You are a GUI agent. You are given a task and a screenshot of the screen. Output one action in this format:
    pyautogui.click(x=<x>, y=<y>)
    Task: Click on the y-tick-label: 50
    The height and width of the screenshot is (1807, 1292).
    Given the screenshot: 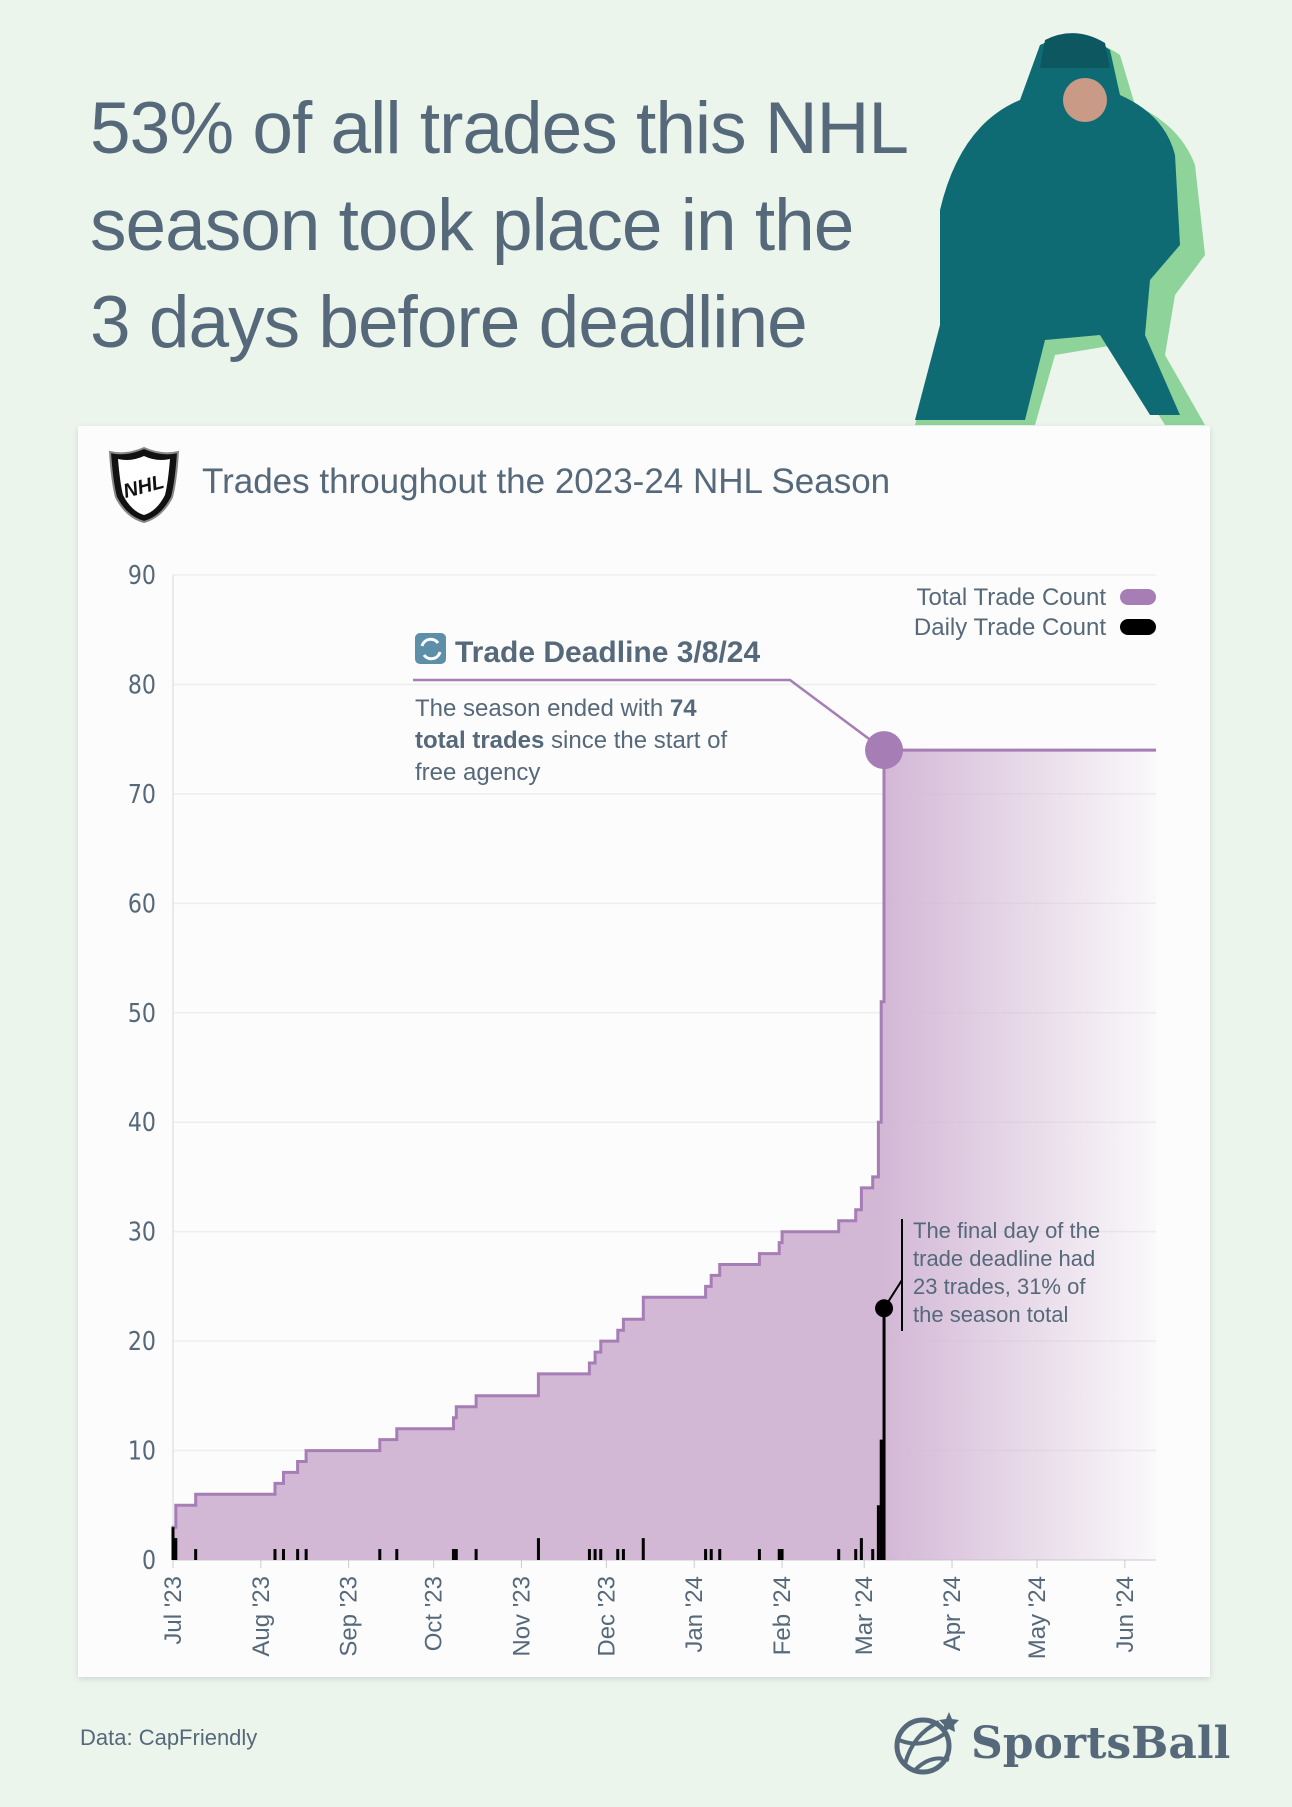 What is the action you would take?
    pyautogui.click(x=142, y=1013)
    